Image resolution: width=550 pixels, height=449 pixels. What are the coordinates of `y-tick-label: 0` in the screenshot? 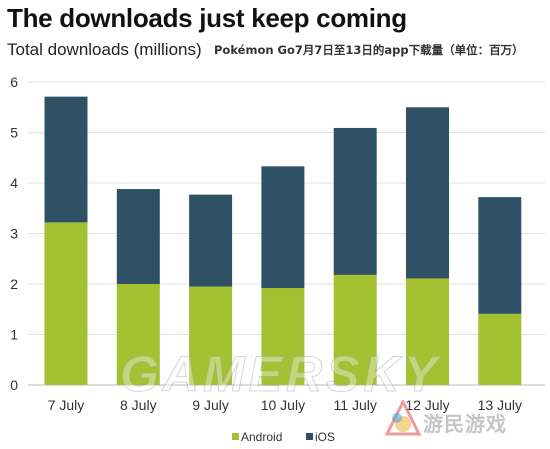 It's located at (14, 385).